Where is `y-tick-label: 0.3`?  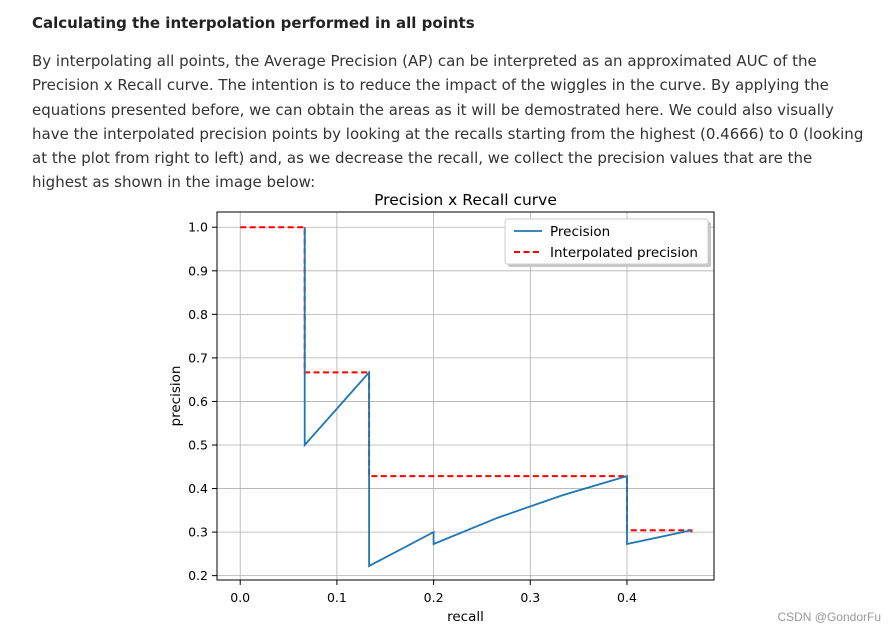 y-tick-label: 0.3 is located at coordinates (198, 532).